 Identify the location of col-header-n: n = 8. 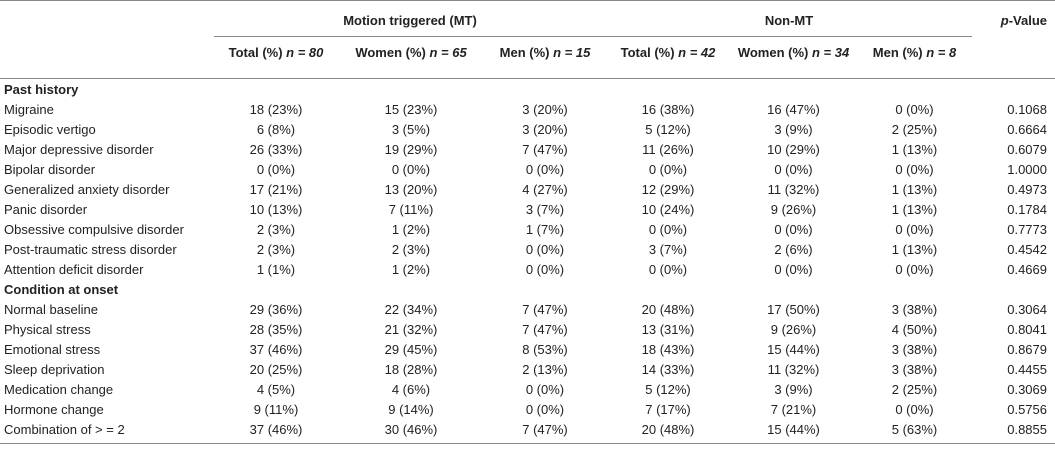
(941, 52).